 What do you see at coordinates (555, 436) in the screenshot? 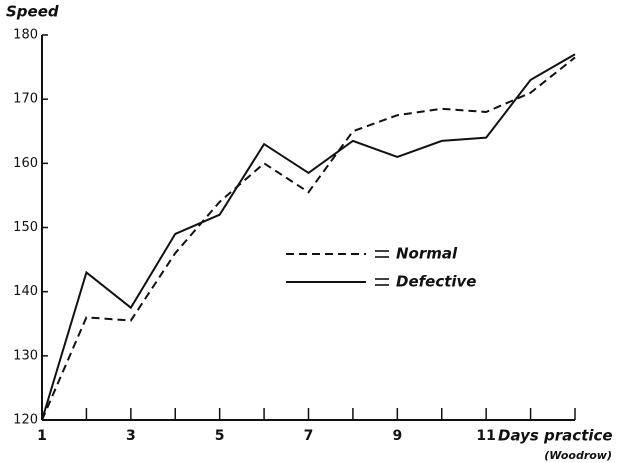
I see `x-axis-label: Days practice` at bounding box center [555, 436].